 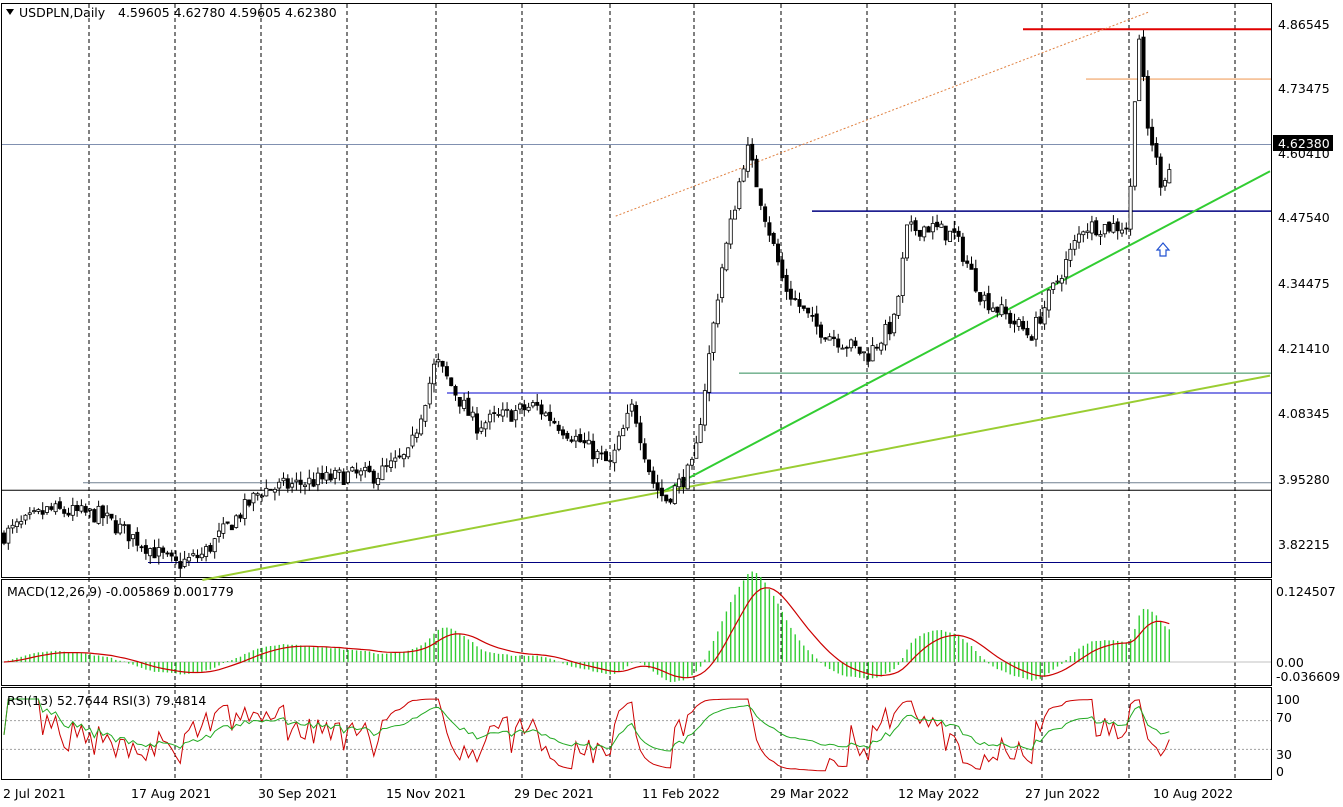 What do you see at coordinates (1304, 217) in the screenshot?
I see `price-tick: 4.47540` at bounding box center [1304, 217].